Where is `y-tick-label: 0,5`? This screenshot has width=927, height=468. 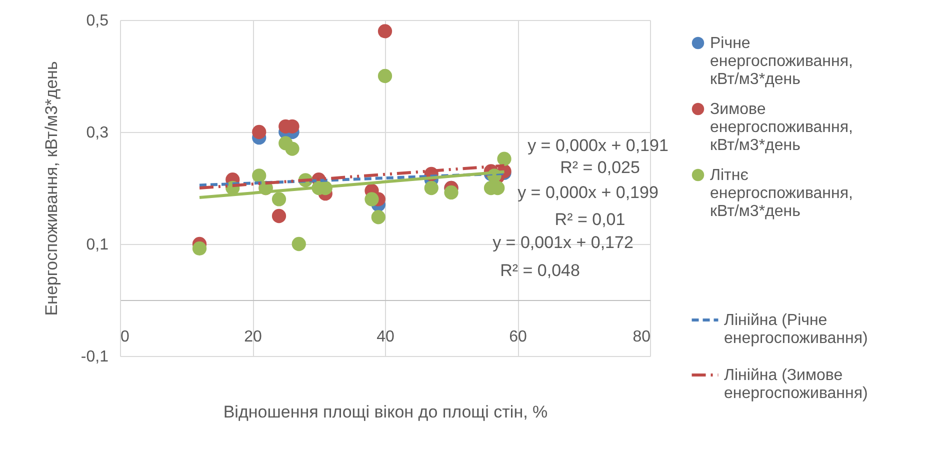 y-tick-label: 0,5 is located at coordinates (97, 21).